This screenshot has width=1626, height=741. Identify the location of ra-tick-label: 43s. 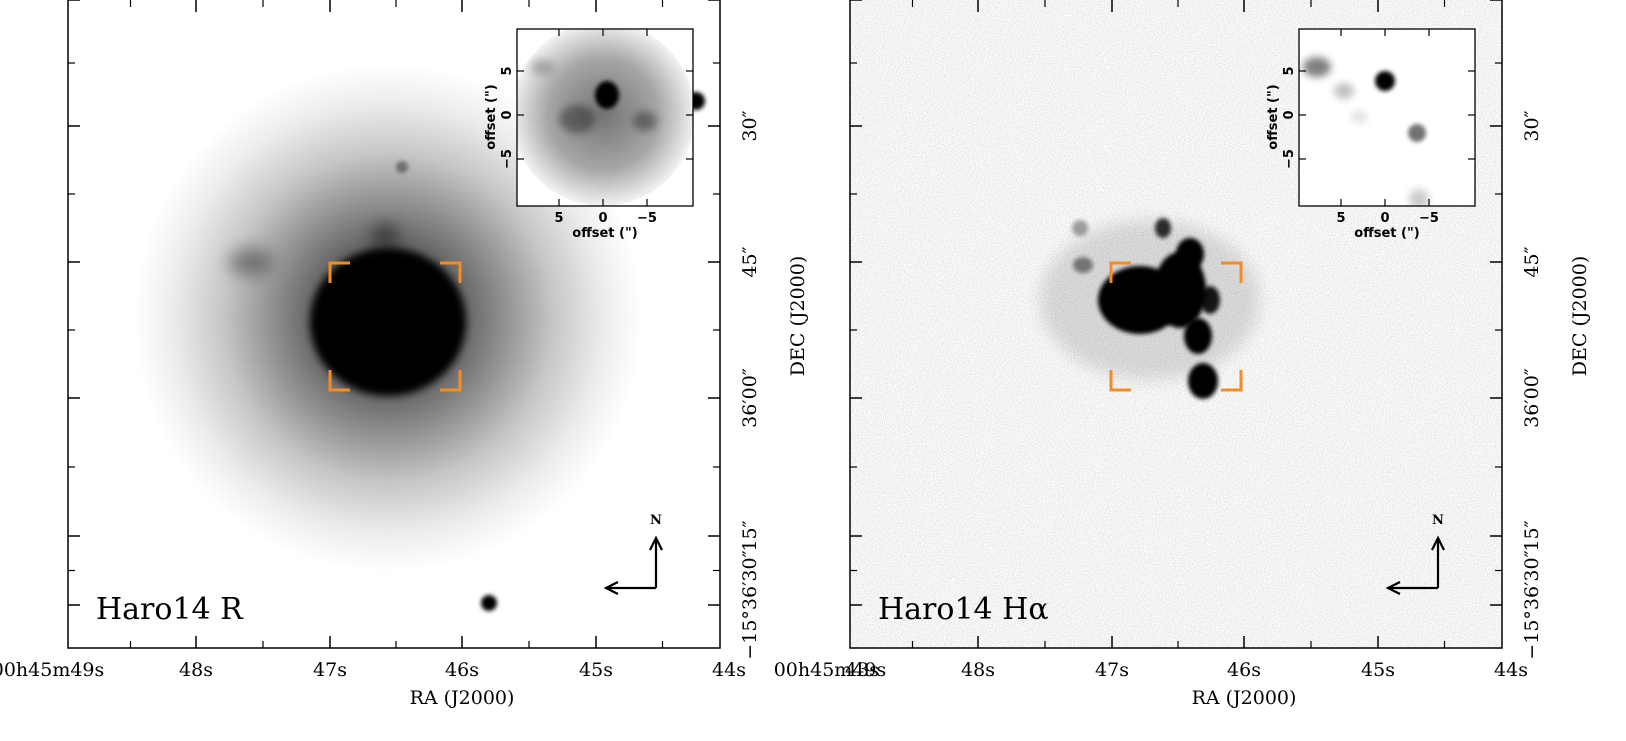
(862, 670).